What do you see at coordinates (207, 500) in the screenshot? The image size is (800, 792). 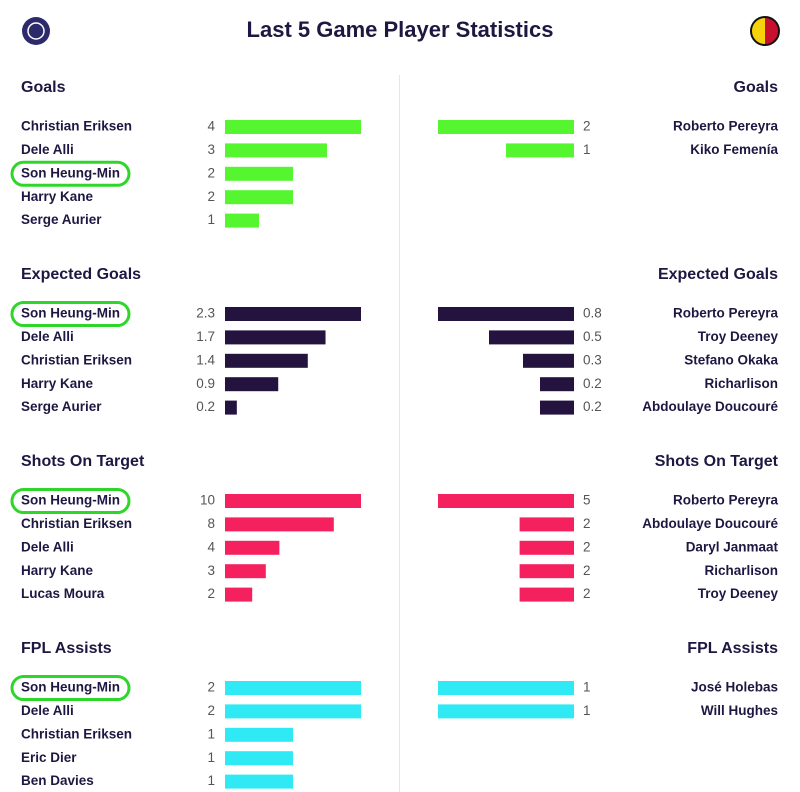 I see `value-label: 10` at bounding box center [207, 500].